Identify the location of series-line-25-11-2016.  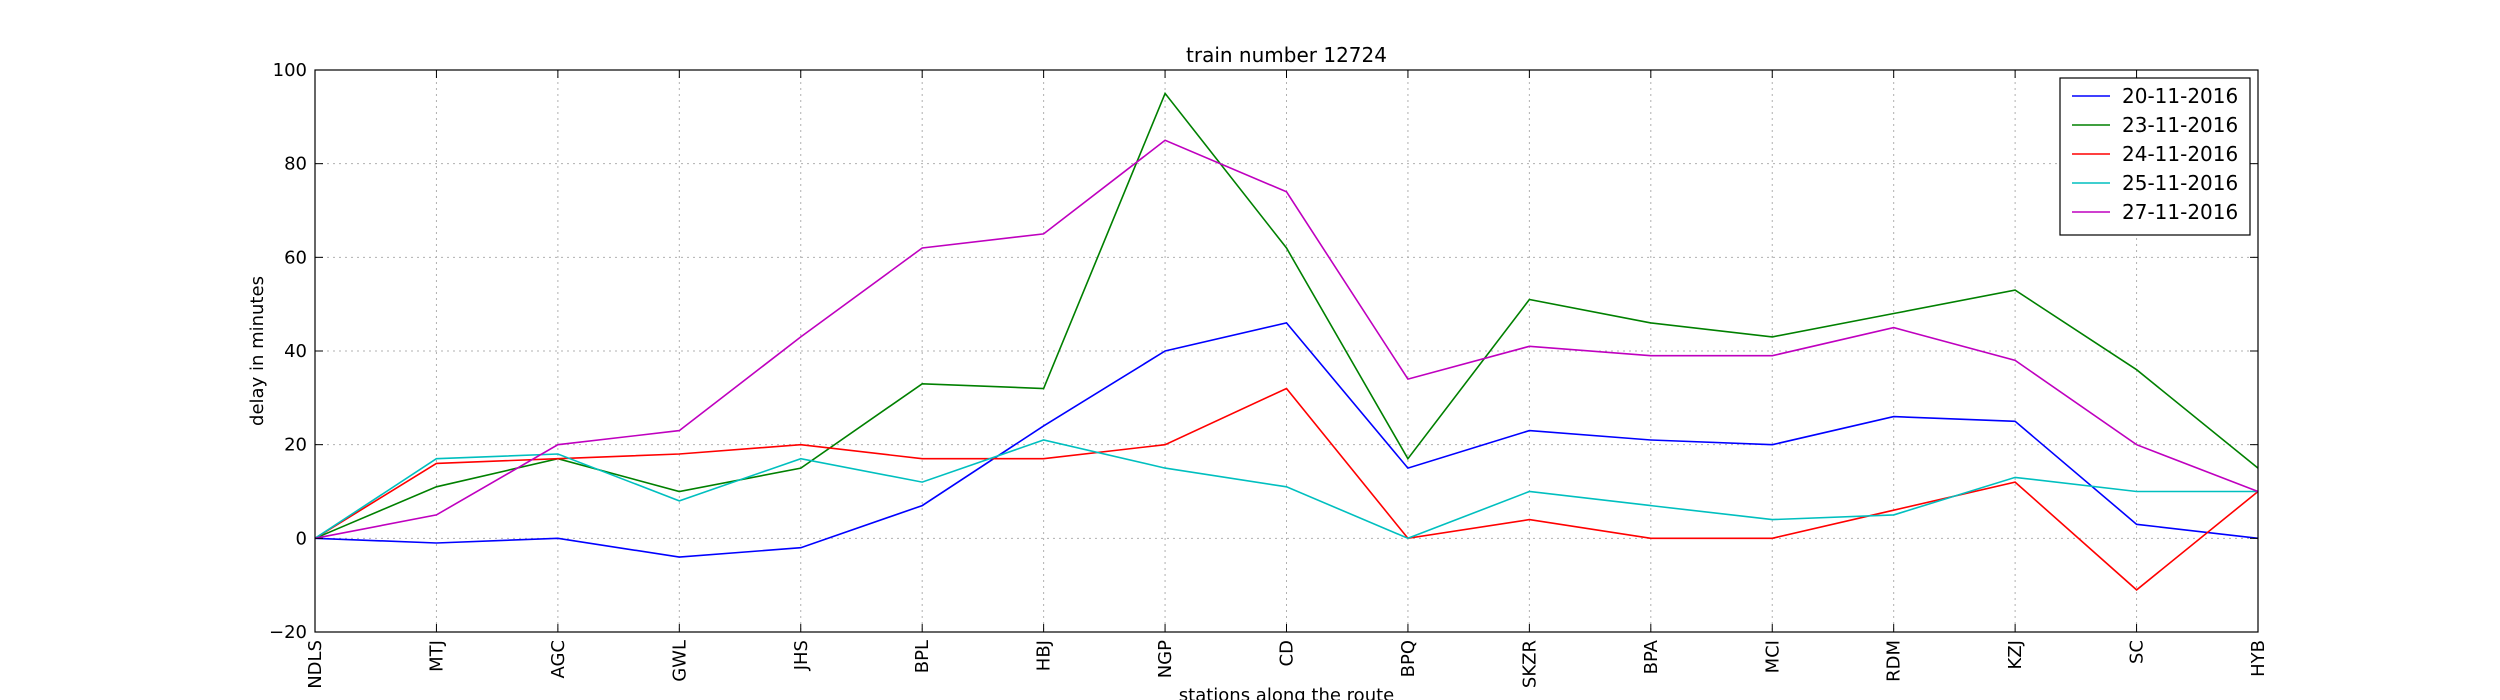
(1286, 489).